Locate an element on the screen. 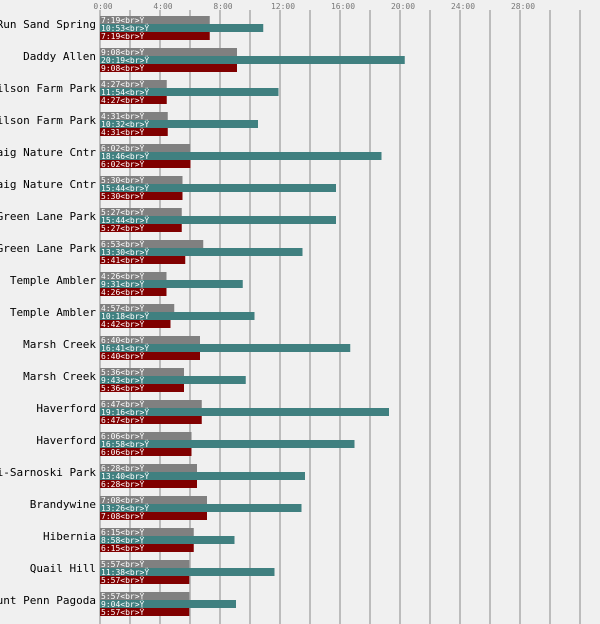 Image resolution: width=600 pixels, height=624 pixels. bar-label: 5:27<br>Ÿ is located at coordinates (123, 228).